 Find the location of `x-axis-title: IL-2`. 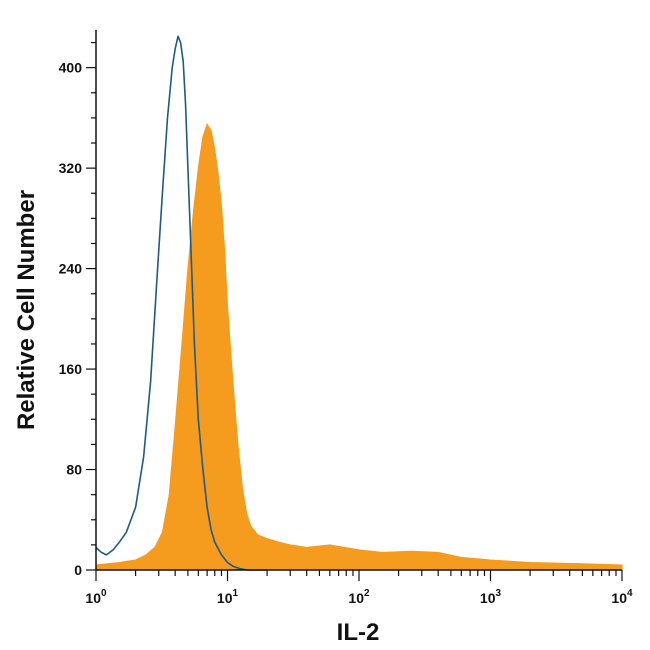

x-axis-title: IL-2 is located at coordinates (358, 632).